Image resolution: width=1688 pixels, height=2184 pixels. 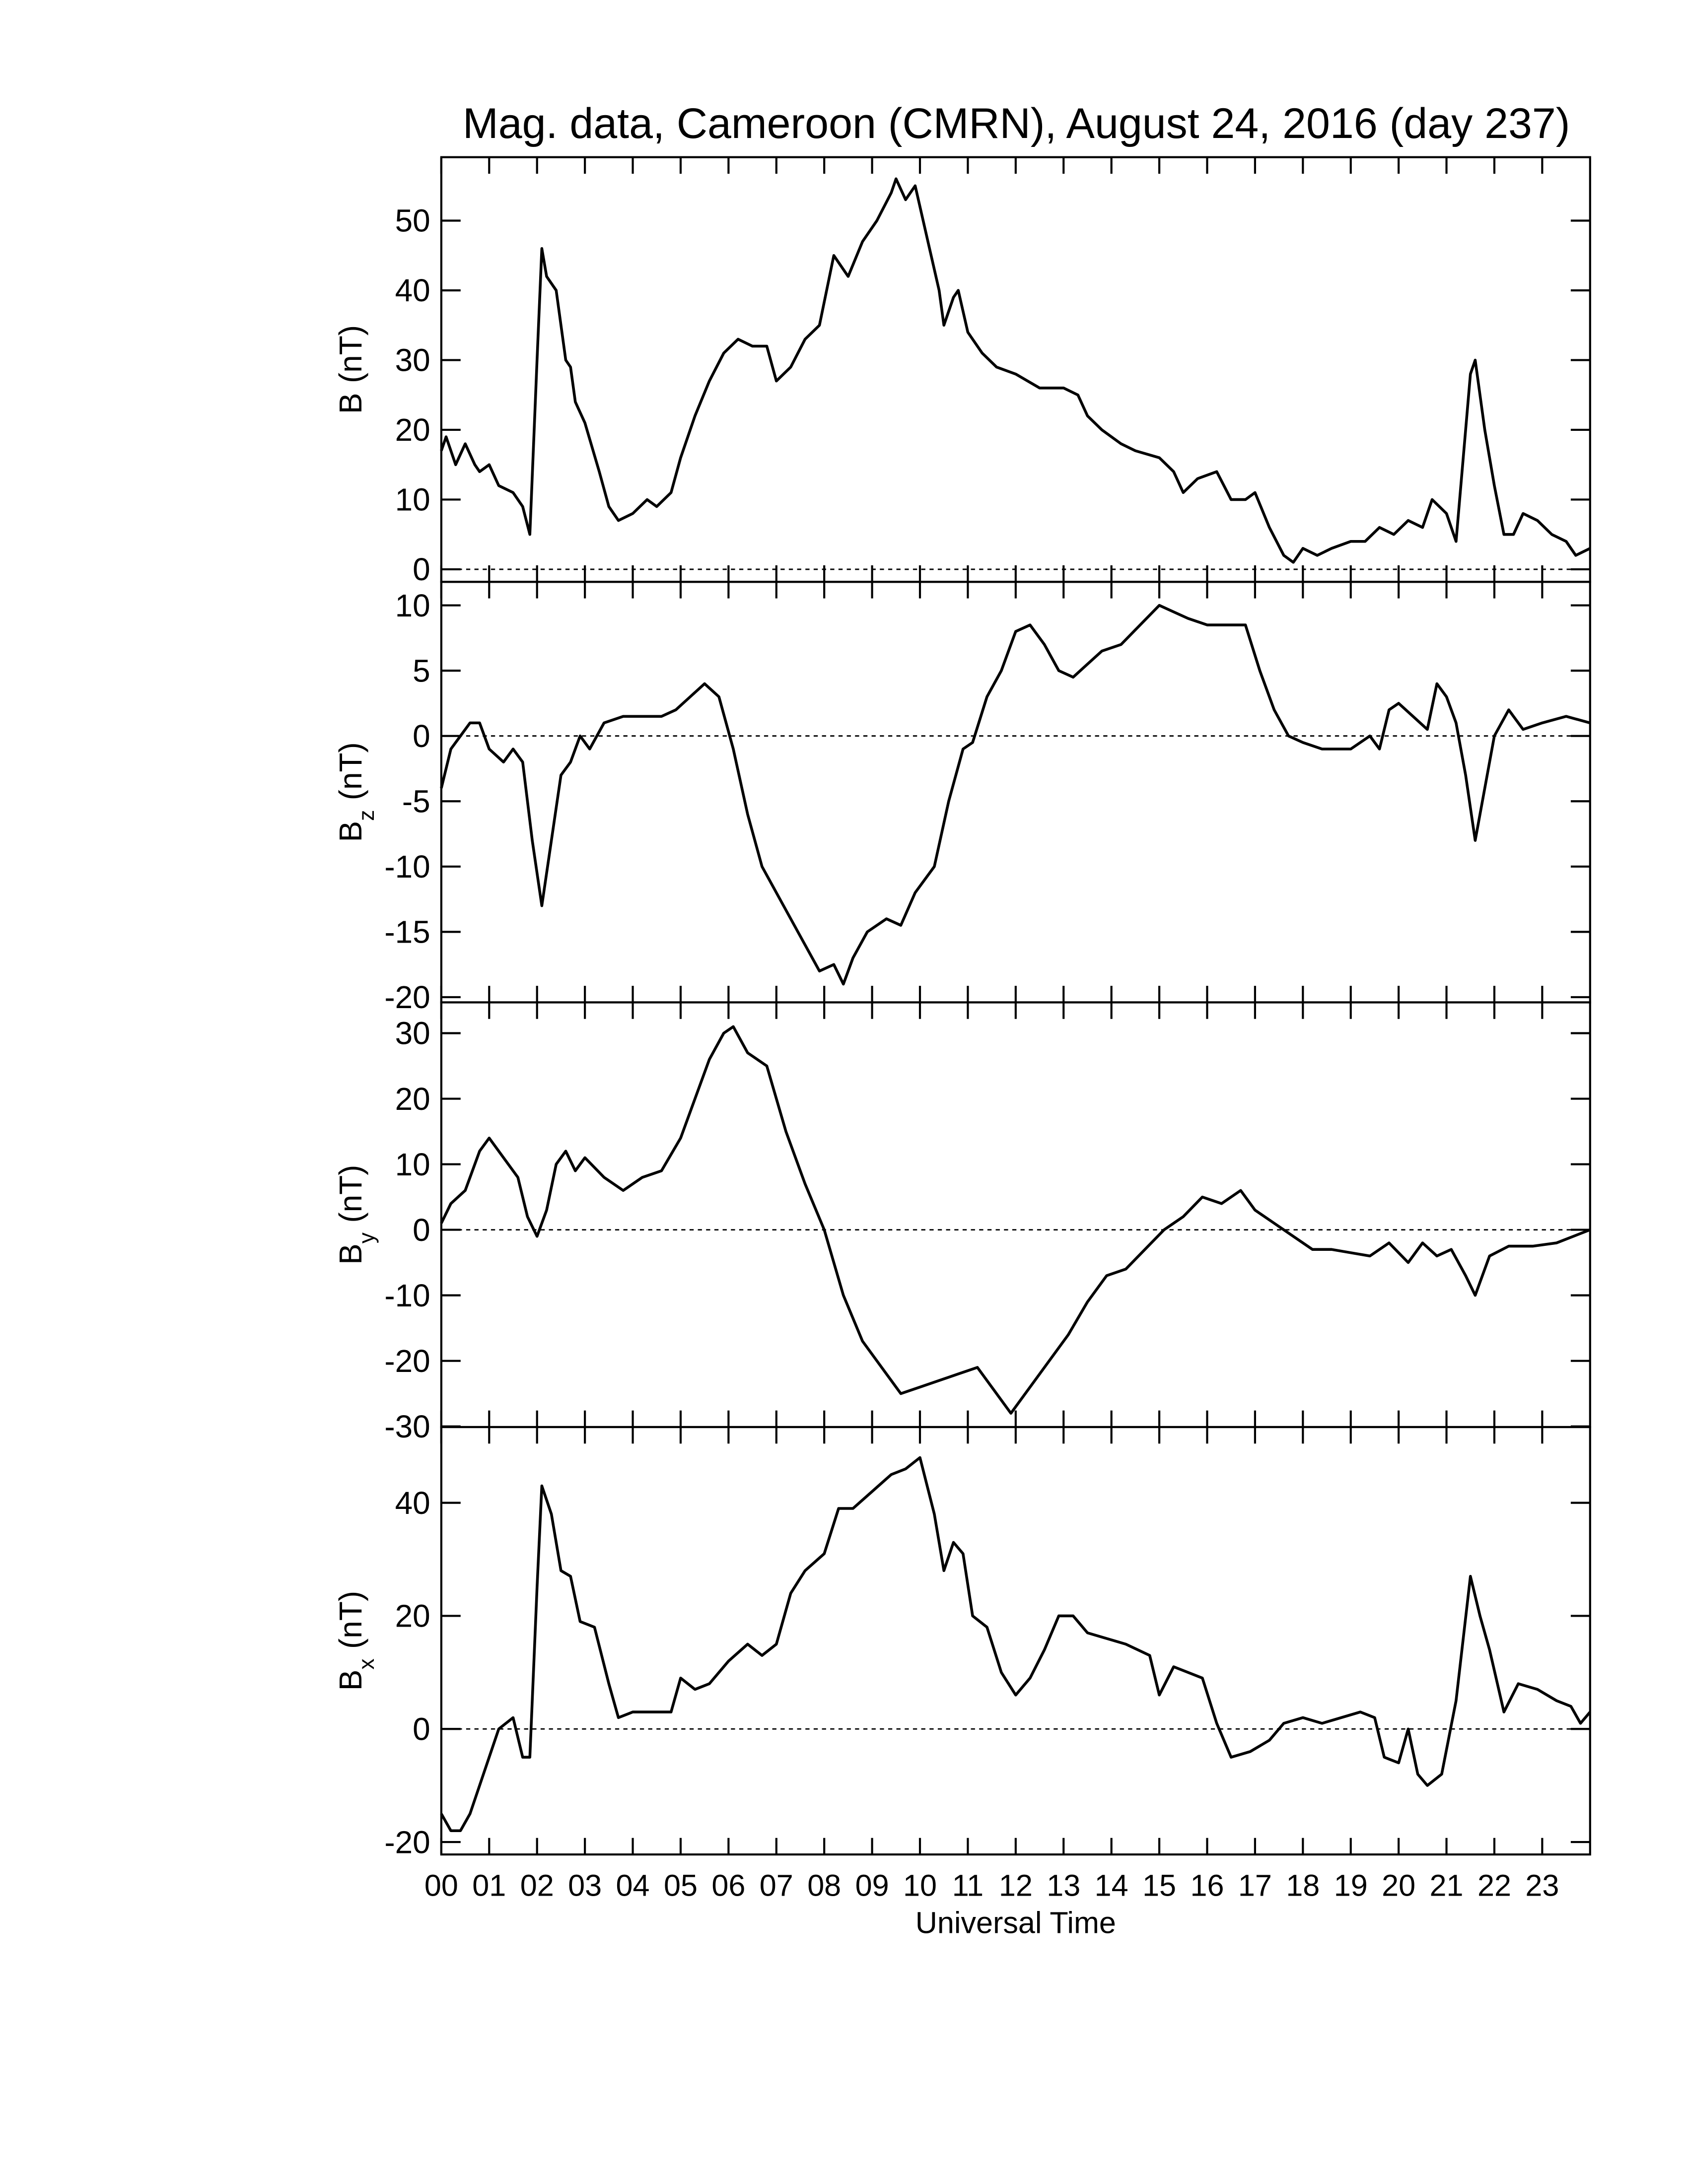 What do you see at coordinates (633, 1885) in the screenshot?
I see `x-tick-label: 04` at bounding box center [633, 1885].